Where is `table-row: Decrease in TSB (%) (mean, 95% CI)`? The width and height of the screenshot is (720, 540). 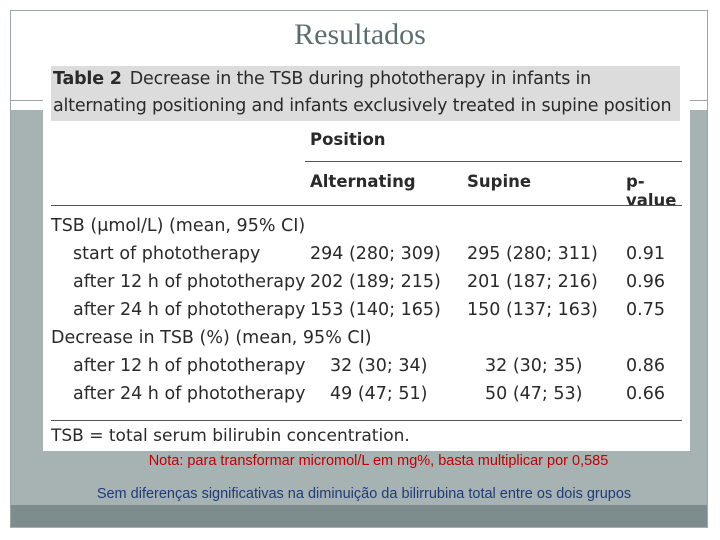 table-row: Decrease in TSB (%) (mean, 95% CI) is located at coordinates (366, 338).